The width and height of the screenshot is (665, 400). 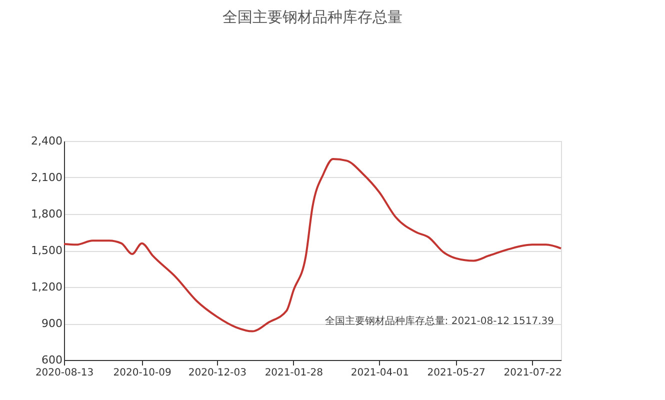 What do you see at coordinates (46, 287) in the screenshot?
I see `y-tick-label: 1,200` at bounding box center [46, 287].